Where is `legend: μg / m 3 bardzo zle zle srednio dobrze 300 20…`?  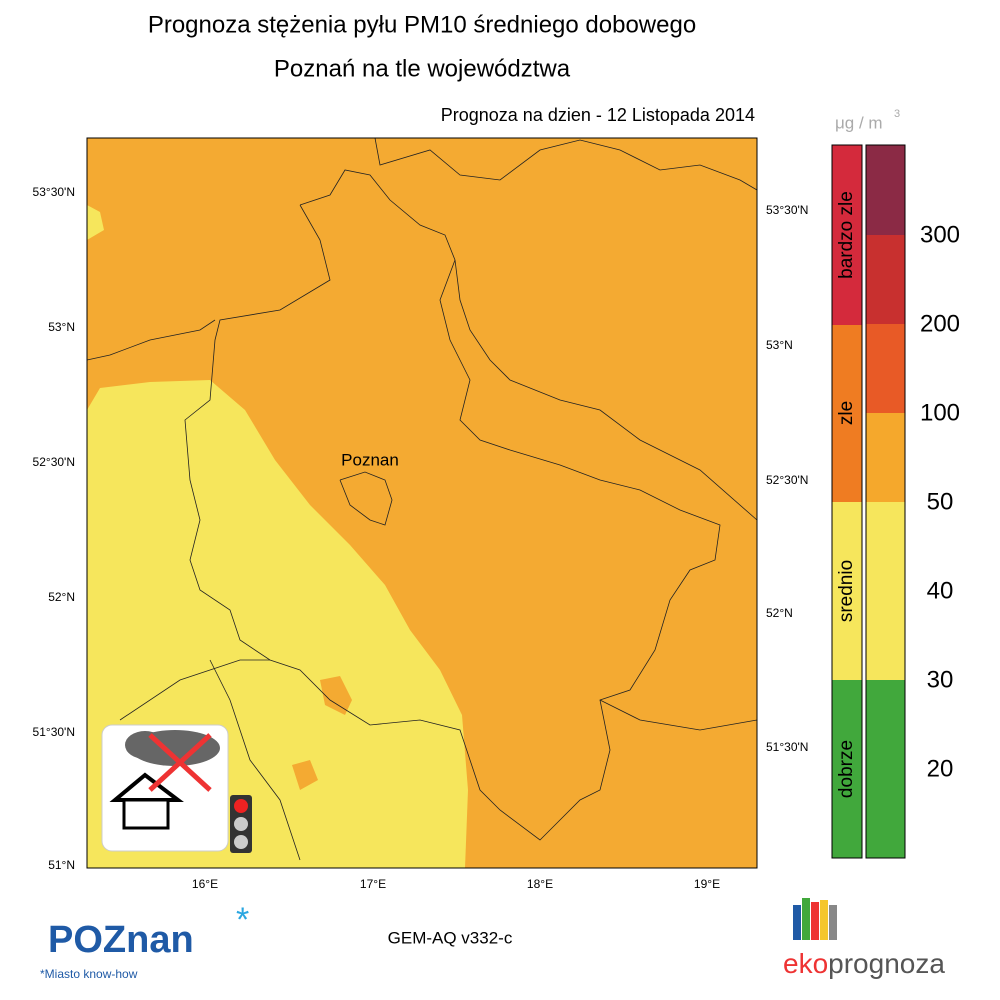
legend: μg / m 3 bardzo zle zle srednio dobrze 300 20… is located at coordinates (895, 483).